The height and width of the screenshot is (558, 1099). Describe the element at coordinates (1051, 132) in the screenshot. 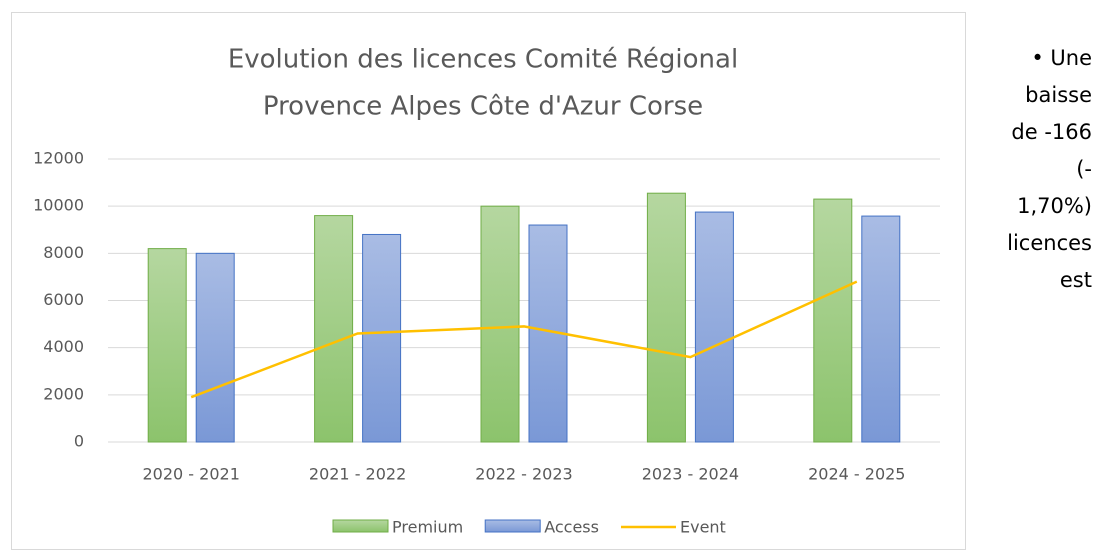

I see `side-line: de -166` at that location.